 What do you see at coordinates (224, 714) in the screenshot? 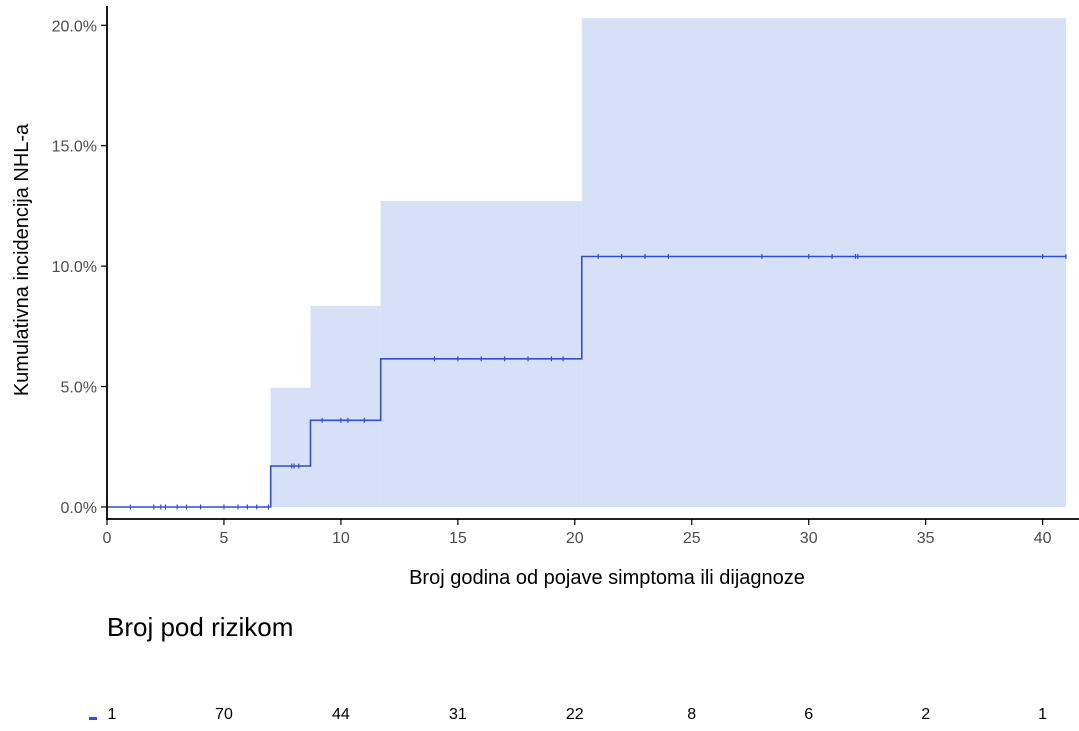
I see `risk-count-1: 70` at bounding box center [224, 714].